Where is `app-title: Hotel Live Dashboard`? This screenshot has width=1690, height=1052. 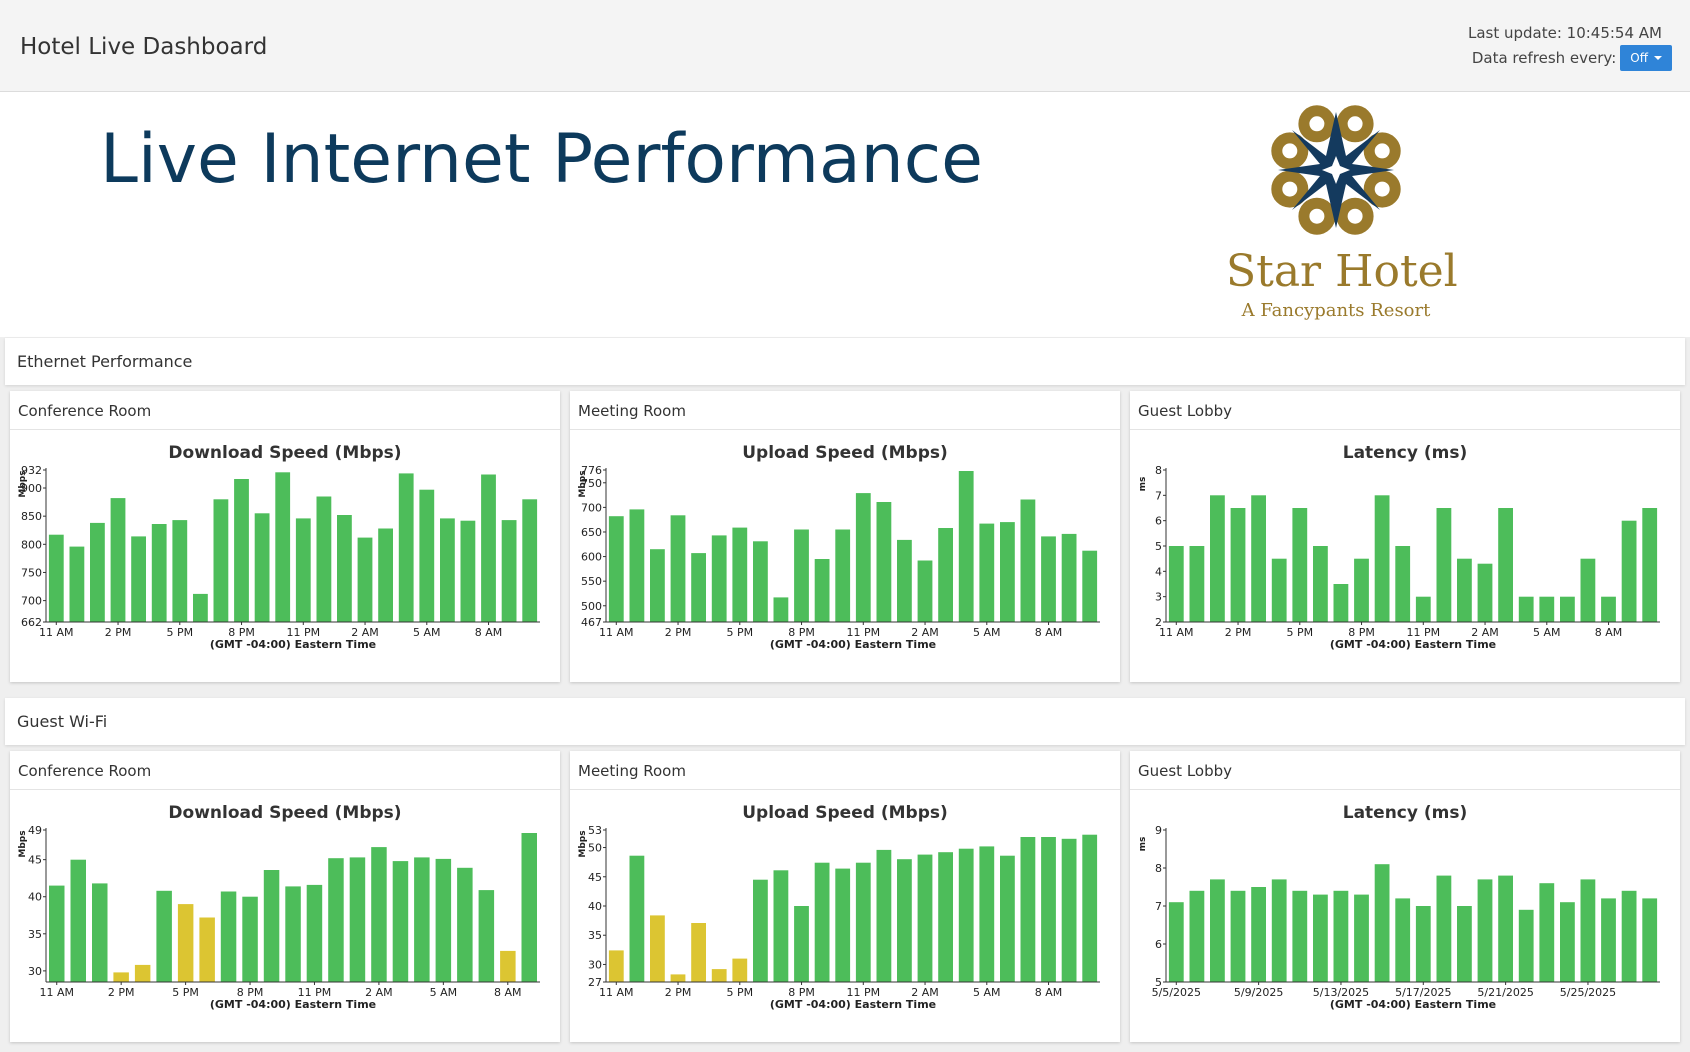 app-title: Hotel Live Dashboard is located at coordinates (144, 47).